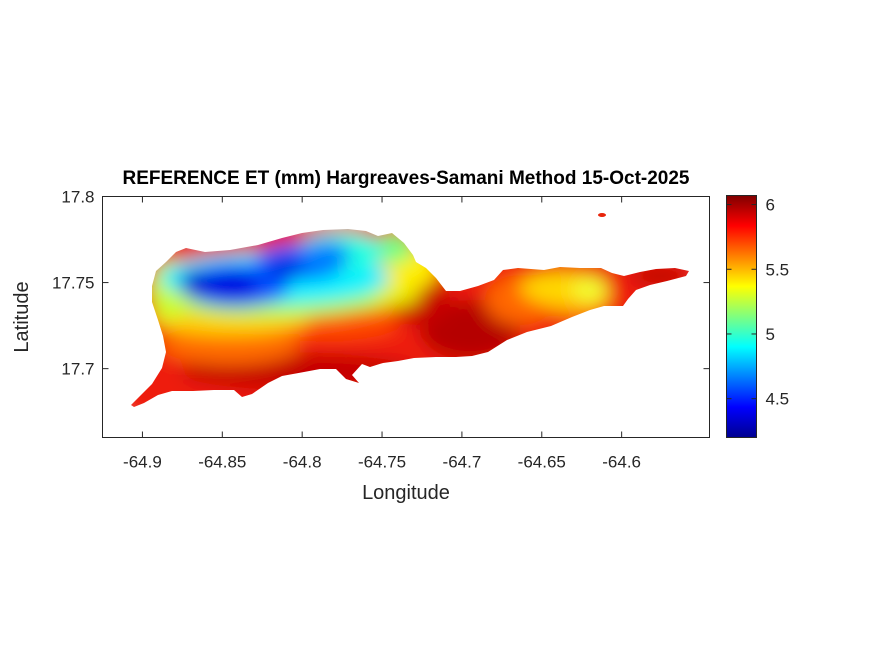 The width and height of the screenshot is (875, 656). Describe the element at coordinates (602, 215) in the screenshot. I see `islet` at that location.